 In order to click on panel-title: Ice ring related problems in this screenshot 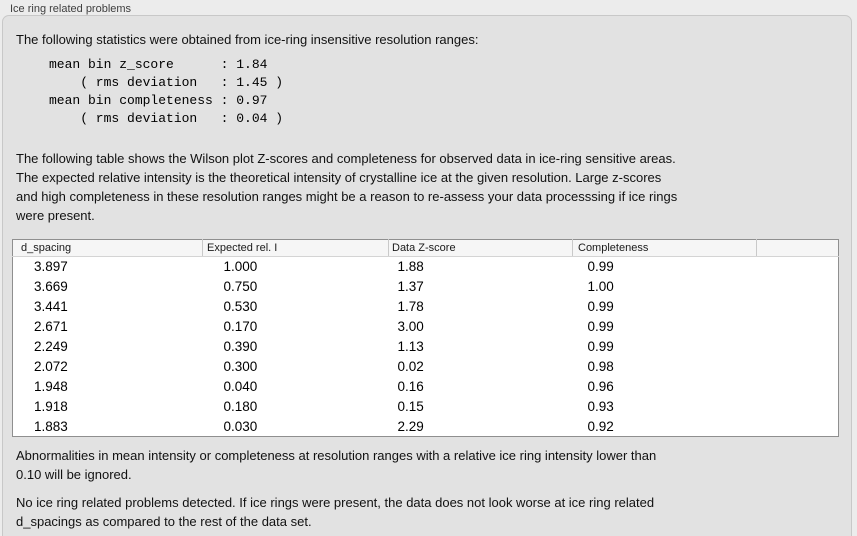, I will do `click(71, 9)`.